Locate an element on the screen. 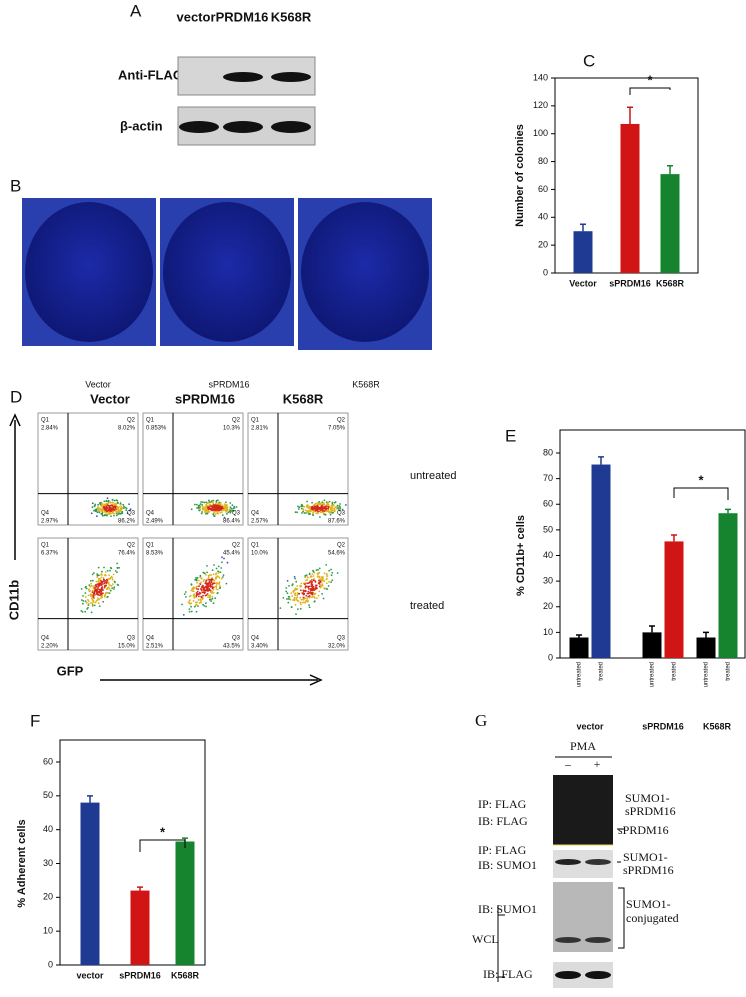 This screenshot has width=746, height=997. panel-label: F is located at coordinates (35, 720).